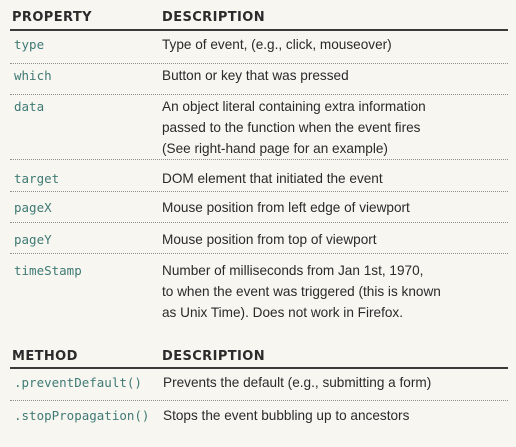 The image size is (516, 447). What do you see at coordinates (37, 178) in the screenshot?
I see `property-name-target: target` at bounding box center [37, 178].